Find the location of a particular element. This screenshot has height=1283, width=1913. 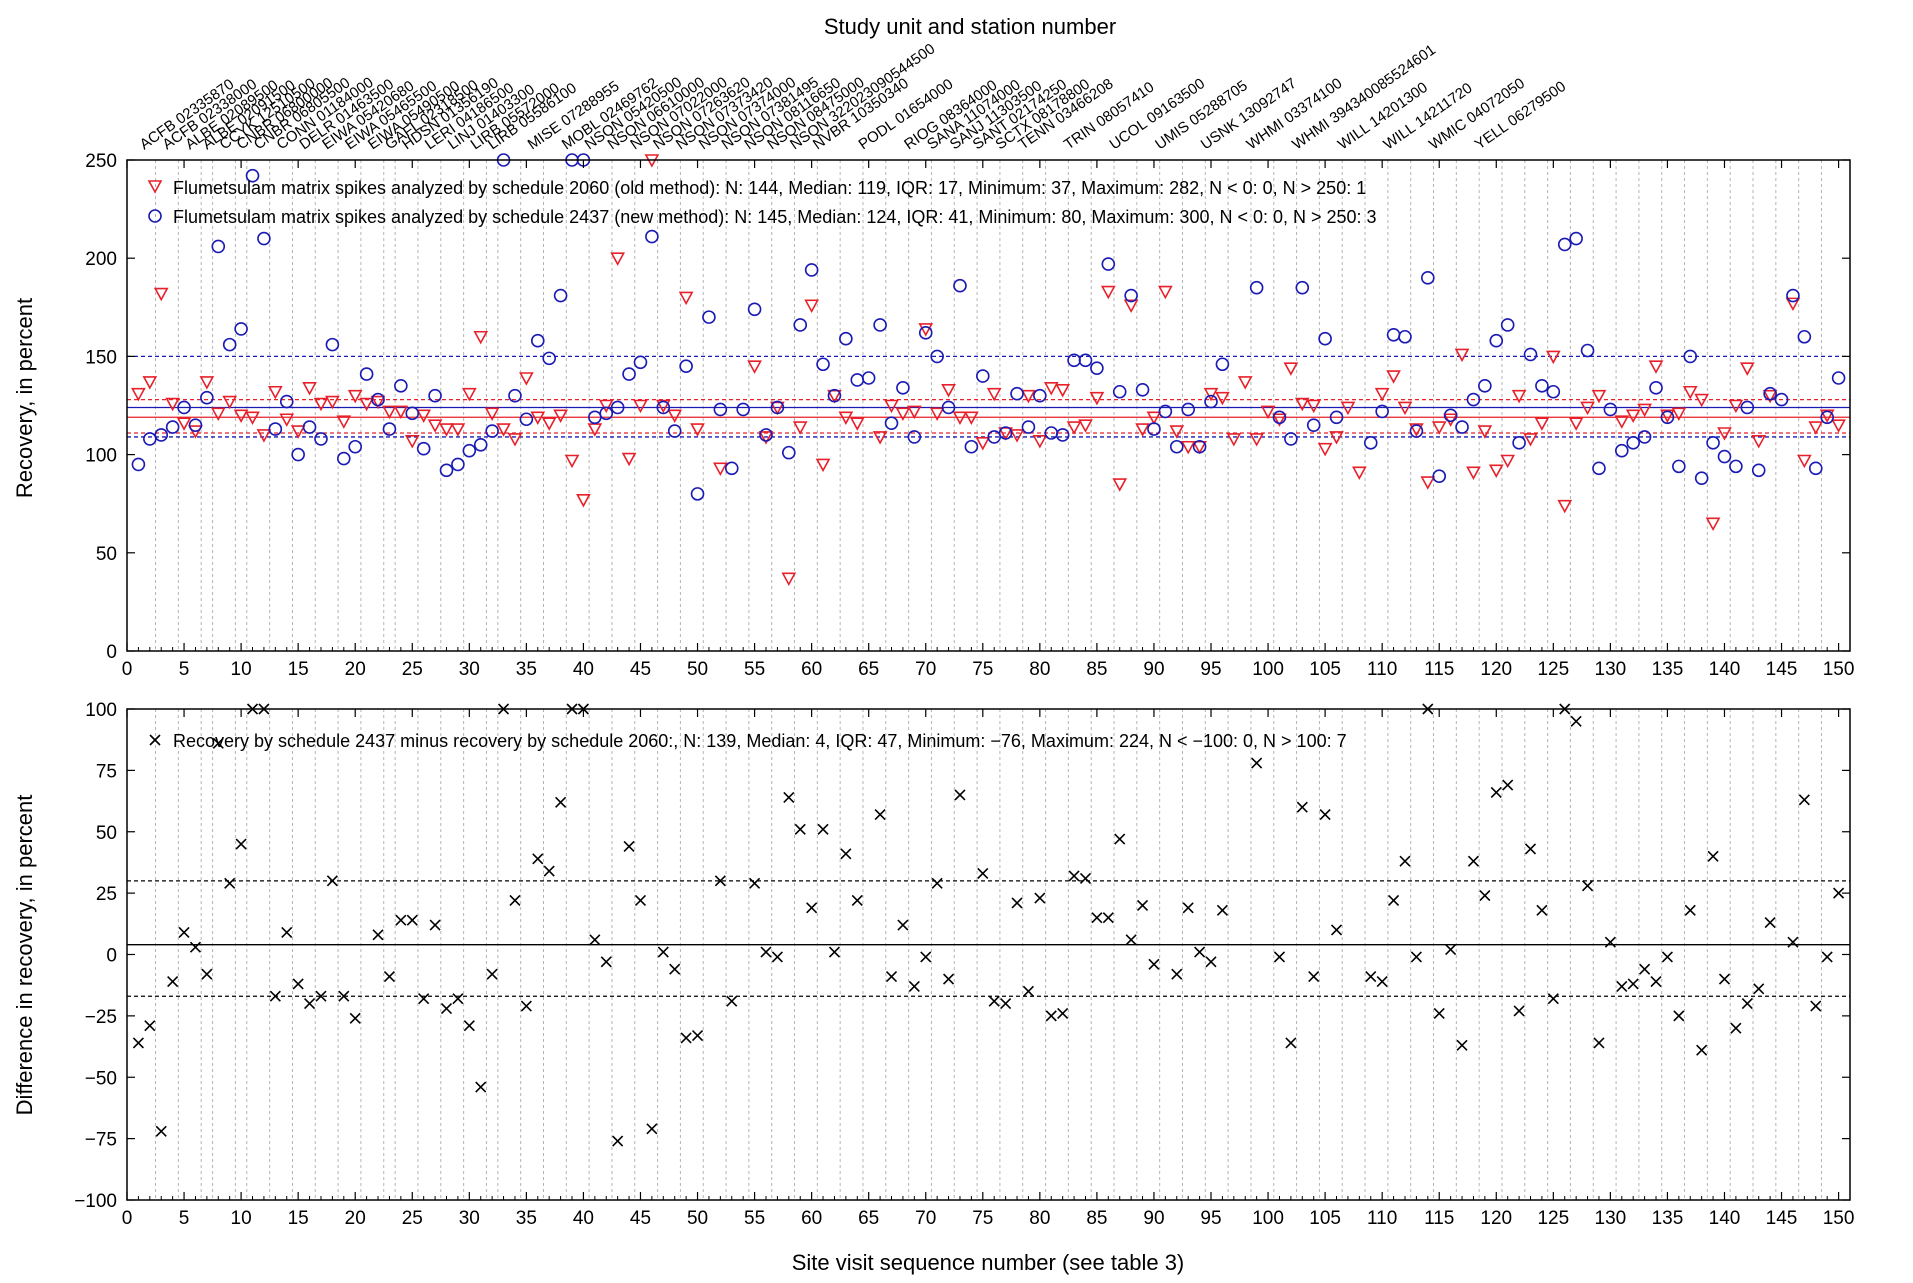

x-tick-label: 20 is located at coordinates (355, 669).